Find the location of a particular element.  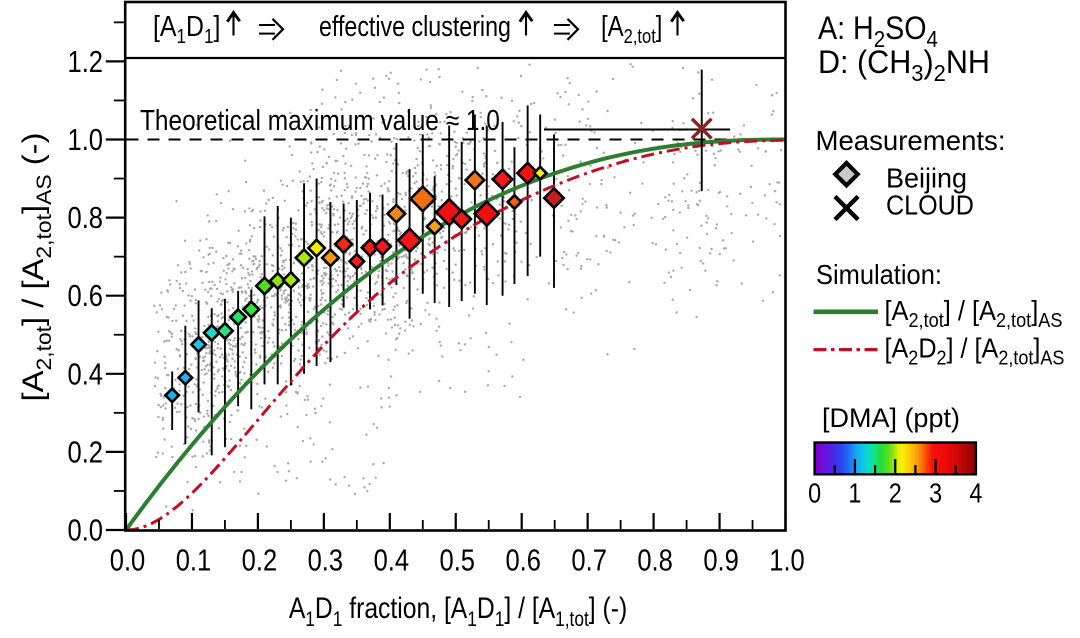

svg-text: Beijing is located at coordinates (926, 178).